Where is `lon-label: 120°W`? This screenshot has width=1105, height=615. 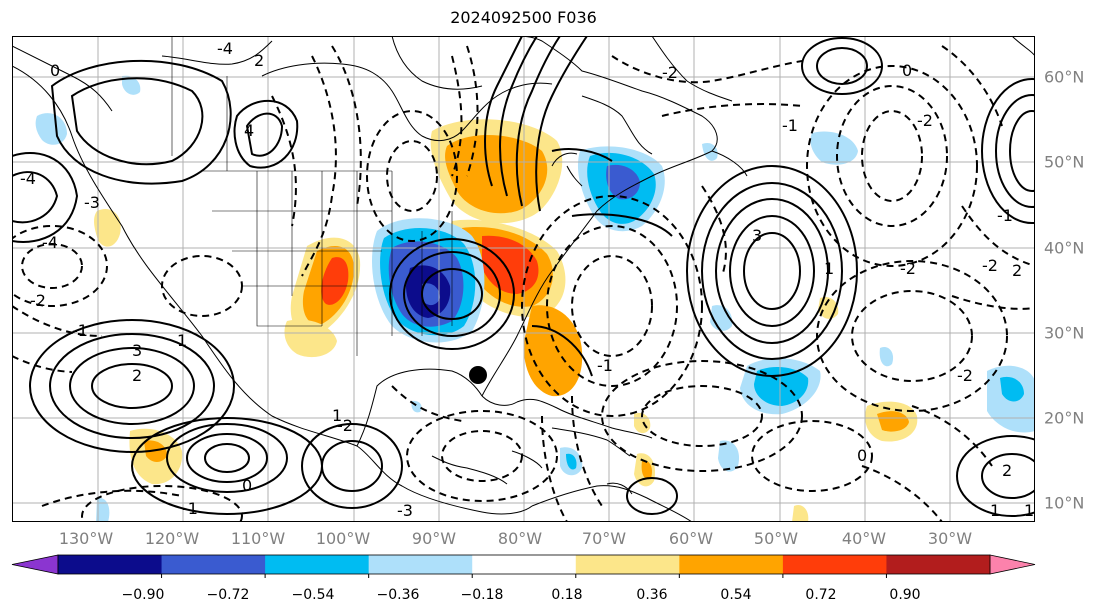
lon-label: 120°W is located at coordinates (172, 538).